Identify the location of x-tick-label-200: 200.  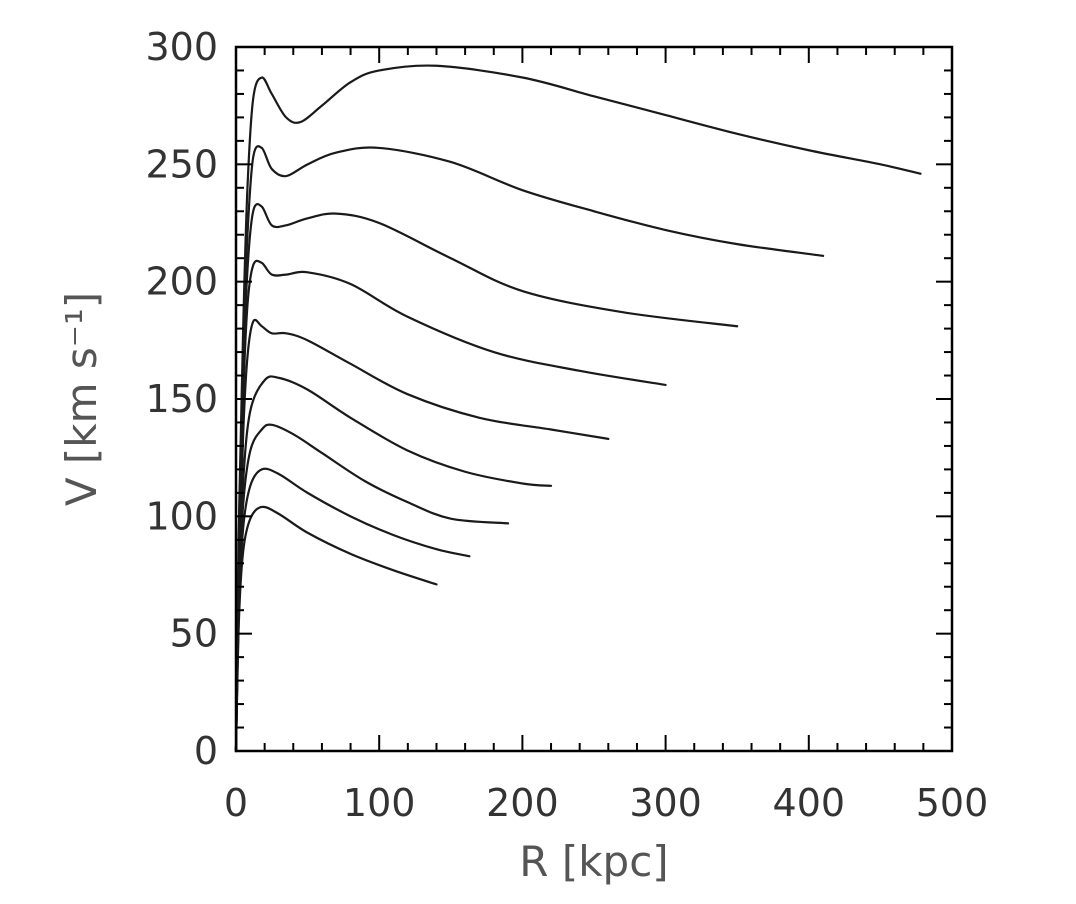
(522, 803).